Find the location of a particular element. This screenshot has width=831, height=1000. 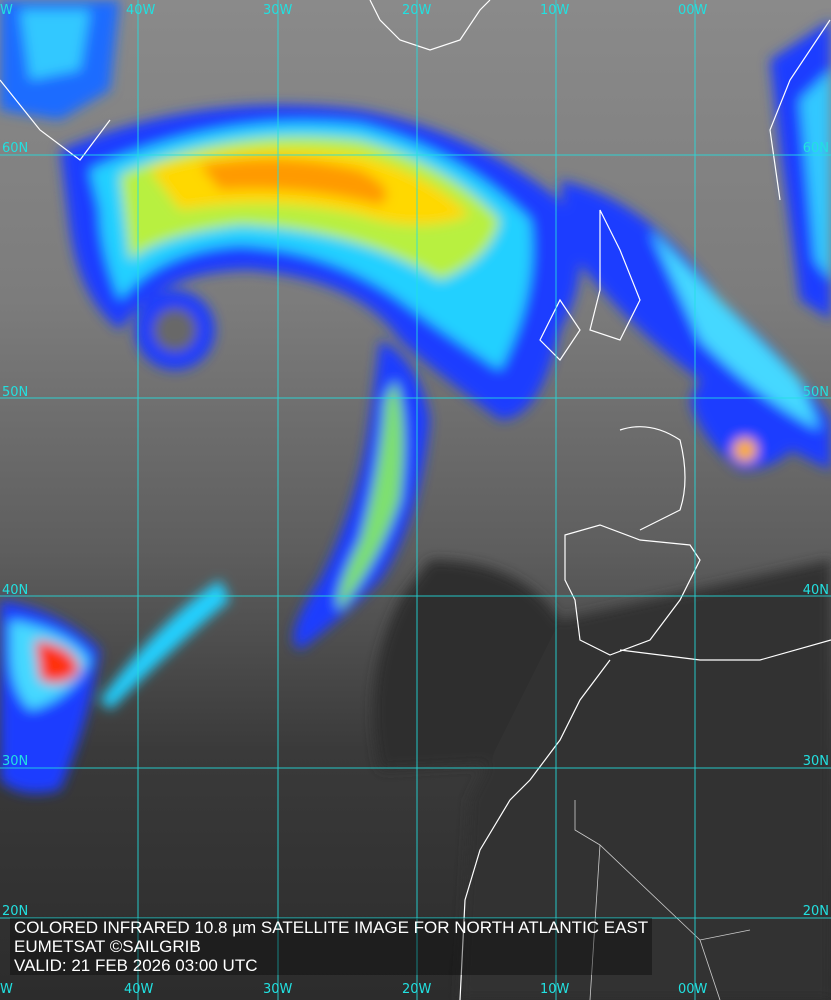

lon-label-top: 10W is located at coordinates (555, 10).